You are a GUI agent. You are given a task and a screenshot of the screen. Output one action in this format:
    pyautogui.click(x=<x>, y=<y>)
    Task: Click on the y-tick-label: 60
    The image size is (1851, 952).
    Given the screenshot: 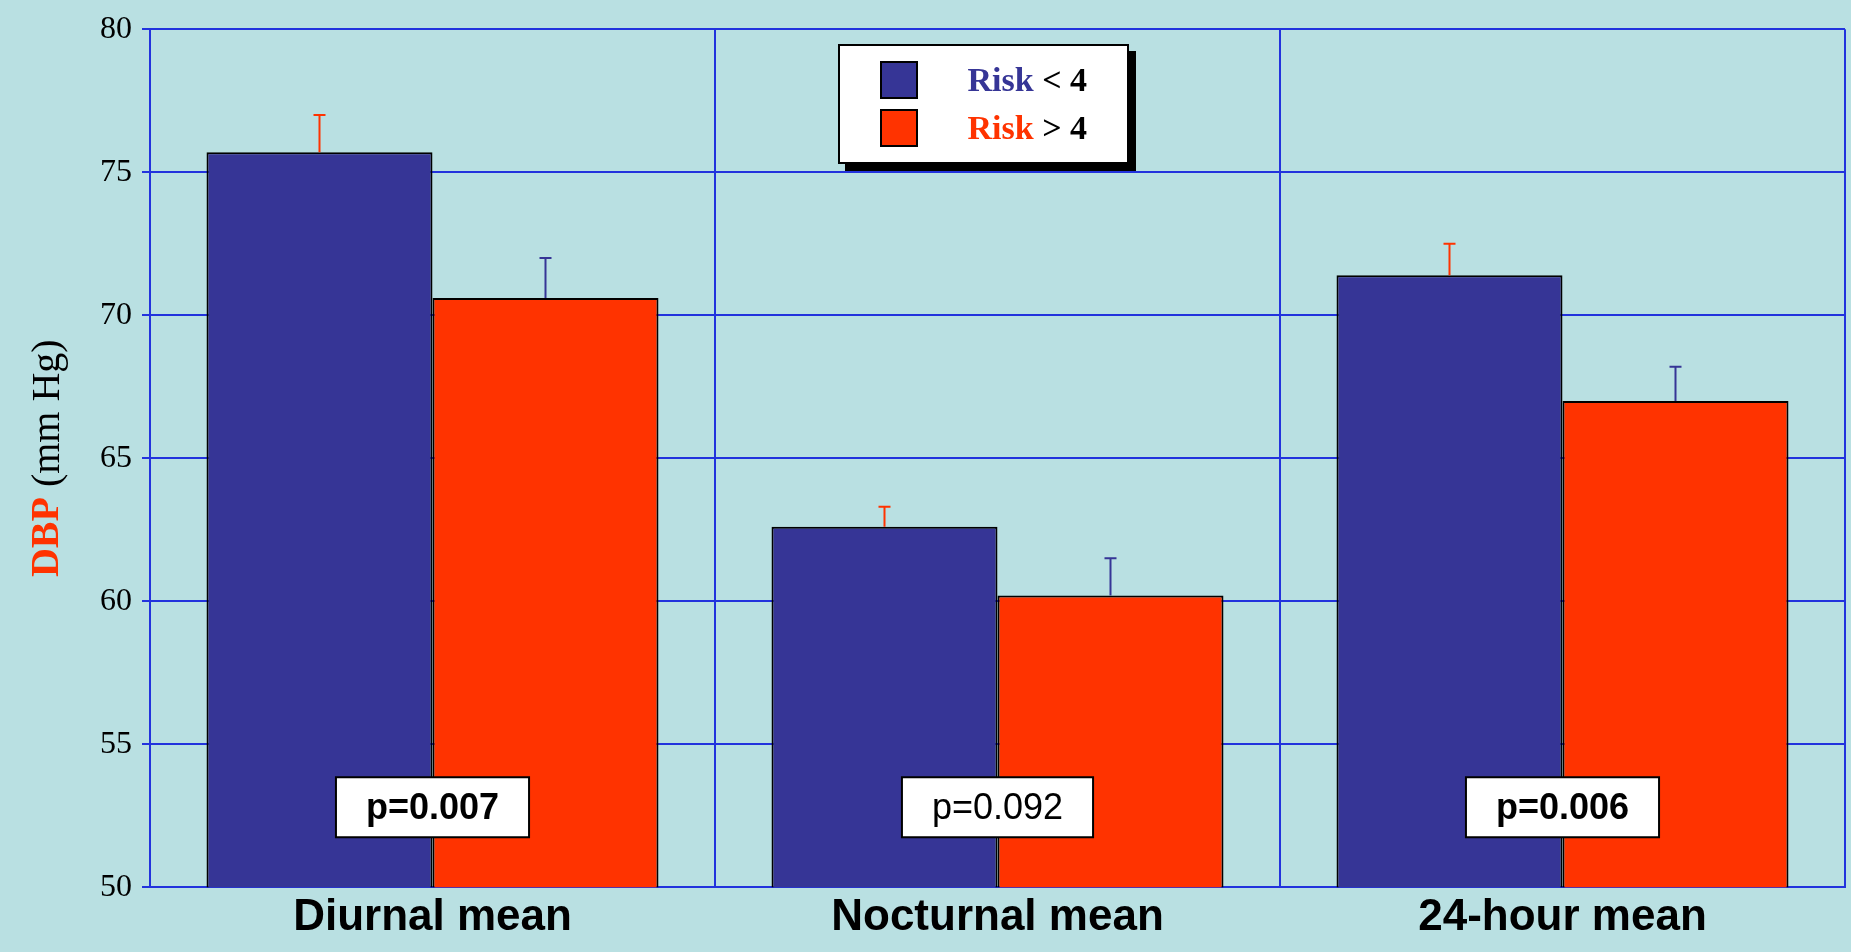 What is the action you would take?
    pyautogui.click(x=116, y=598)
    